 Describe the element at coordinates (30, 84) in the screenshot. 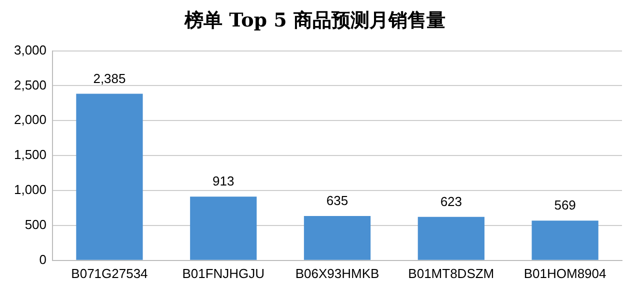

I see `y-tick-label: 2,500` at that location.